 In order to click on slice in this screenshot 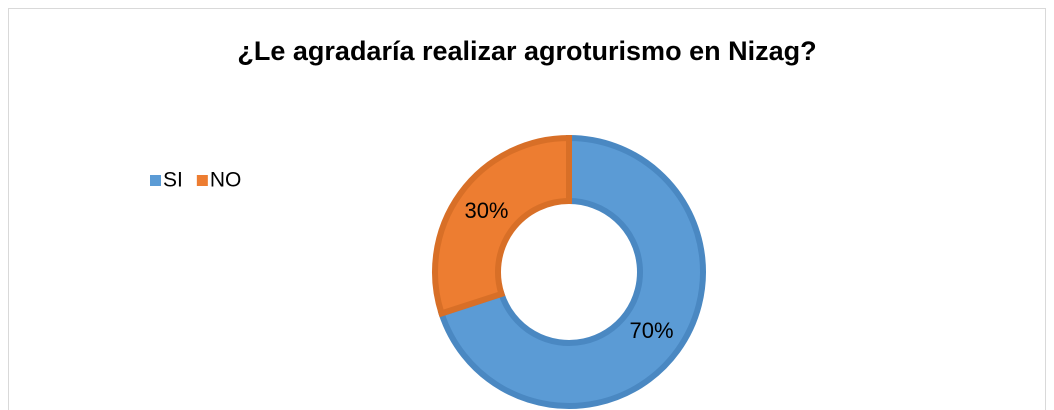, I will do `click(502, 226)`.